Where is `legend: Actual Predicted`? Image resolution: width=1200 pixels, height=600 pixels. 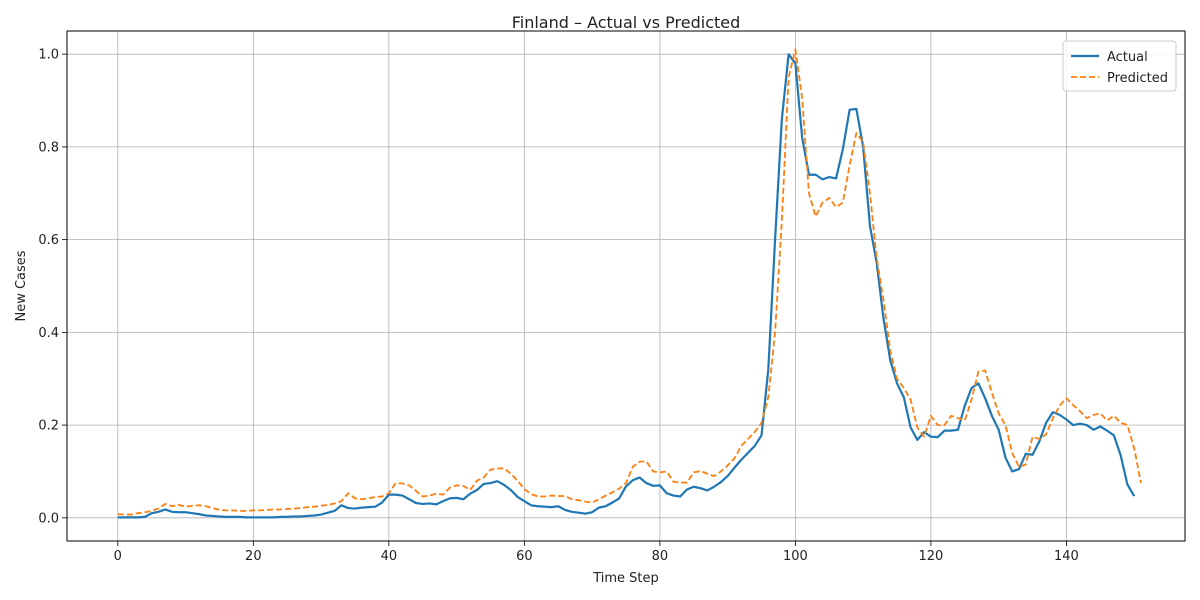
legend: Actual Predicted is located at coordinates (1119, 66).